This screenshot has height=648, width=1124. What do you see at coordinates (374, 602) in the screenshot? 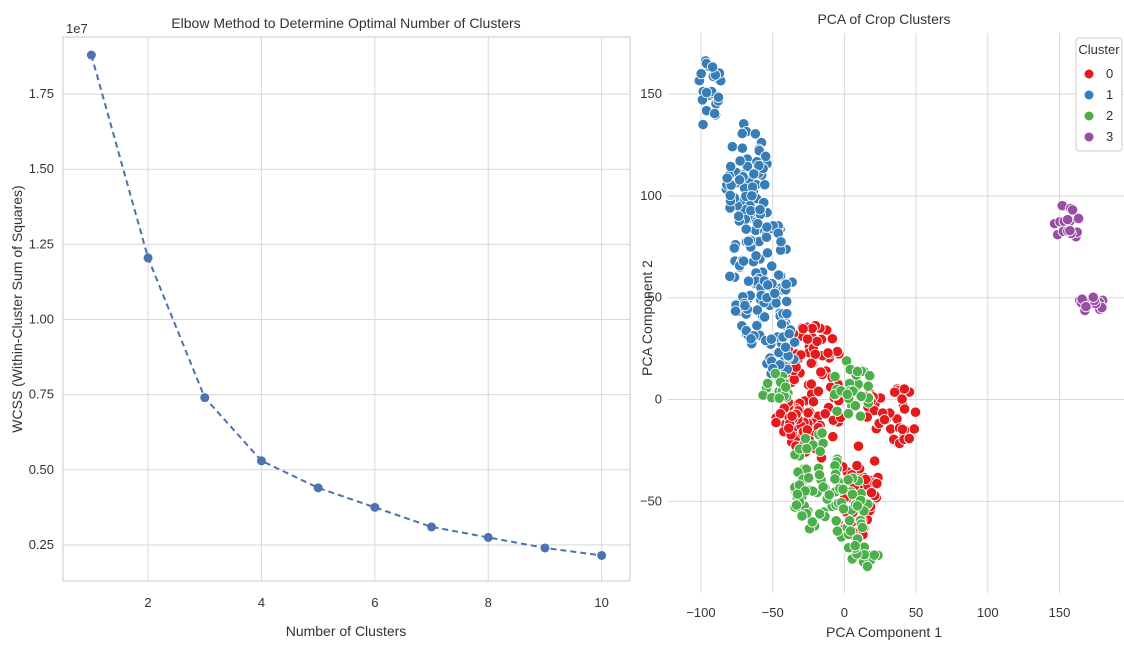
I see `elbow-x-tick-label: 6` at bounding box center [374, 602].